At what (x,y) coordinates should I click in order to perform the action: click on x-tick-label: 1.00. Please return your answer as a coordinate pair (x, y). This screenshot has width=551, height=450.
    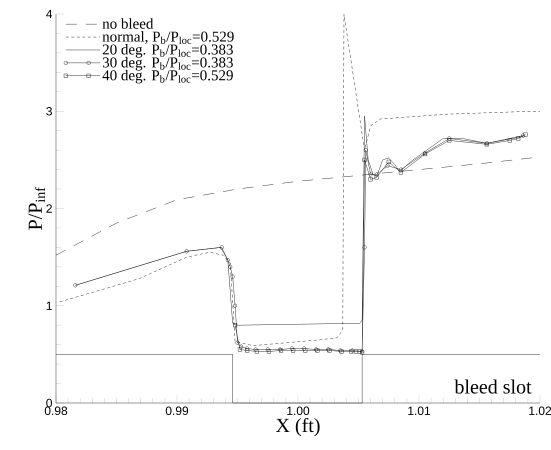
    Looking at the image, I should click on (298, 411).